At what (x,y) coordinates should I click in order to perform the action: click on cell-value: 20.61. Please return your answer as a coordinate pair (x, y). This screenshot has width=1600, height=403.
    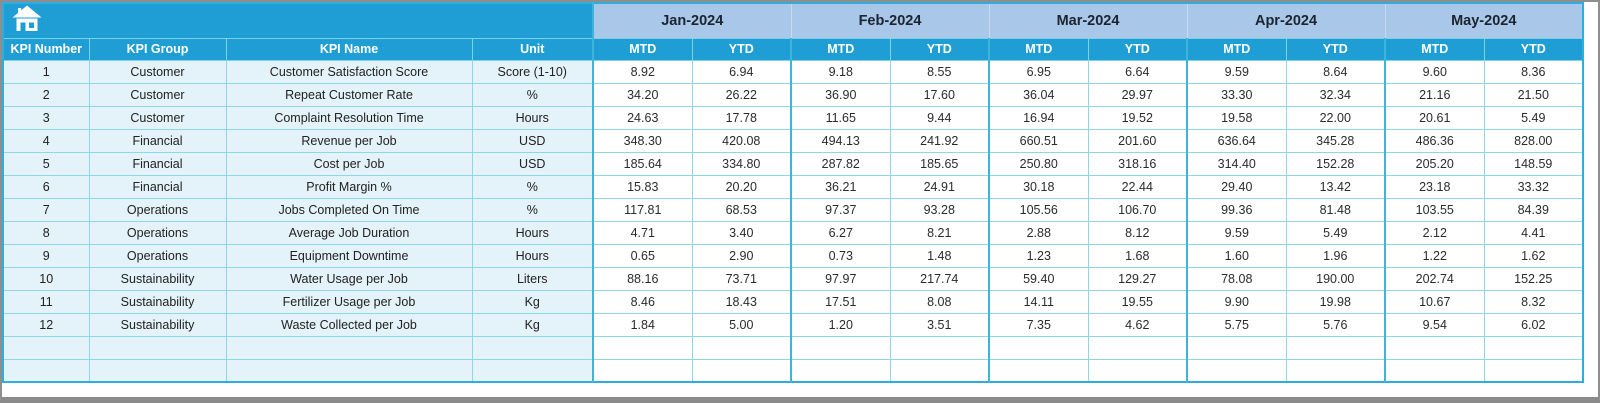
    Looking at the image, I should click on (1434, 117).